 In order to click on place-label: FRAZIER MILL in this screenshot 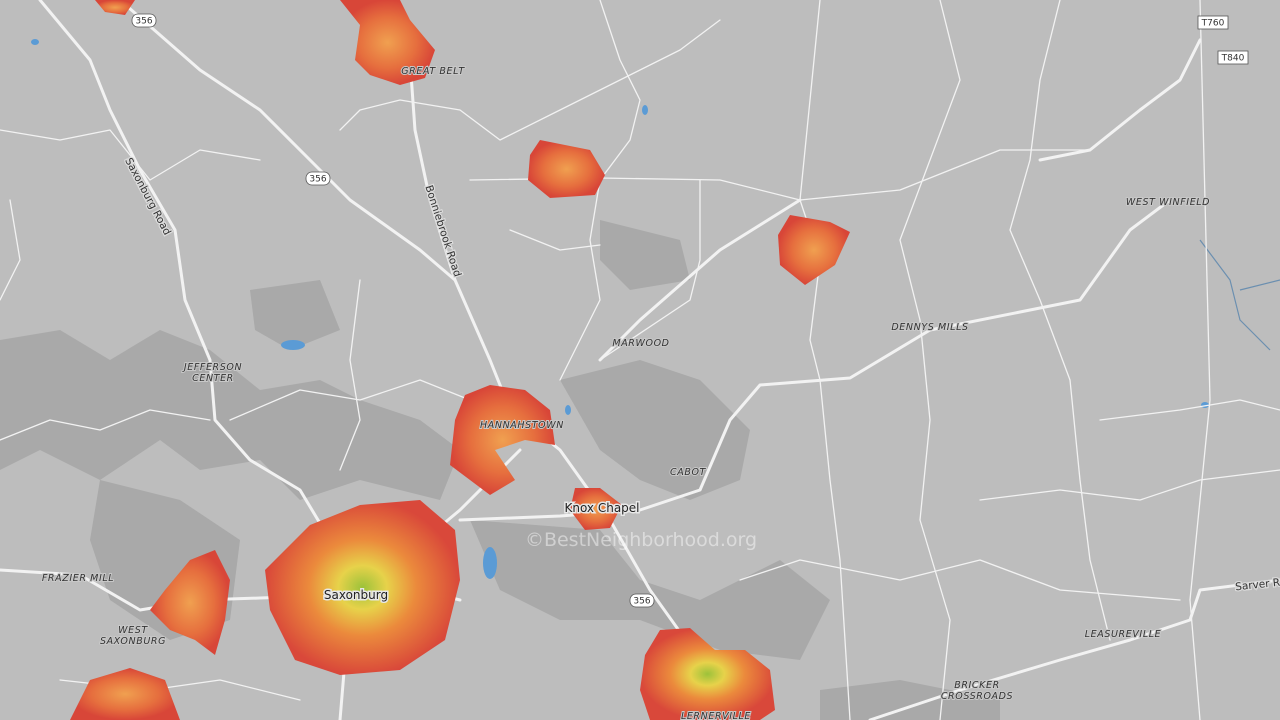, I will do `click(78, 578)`.